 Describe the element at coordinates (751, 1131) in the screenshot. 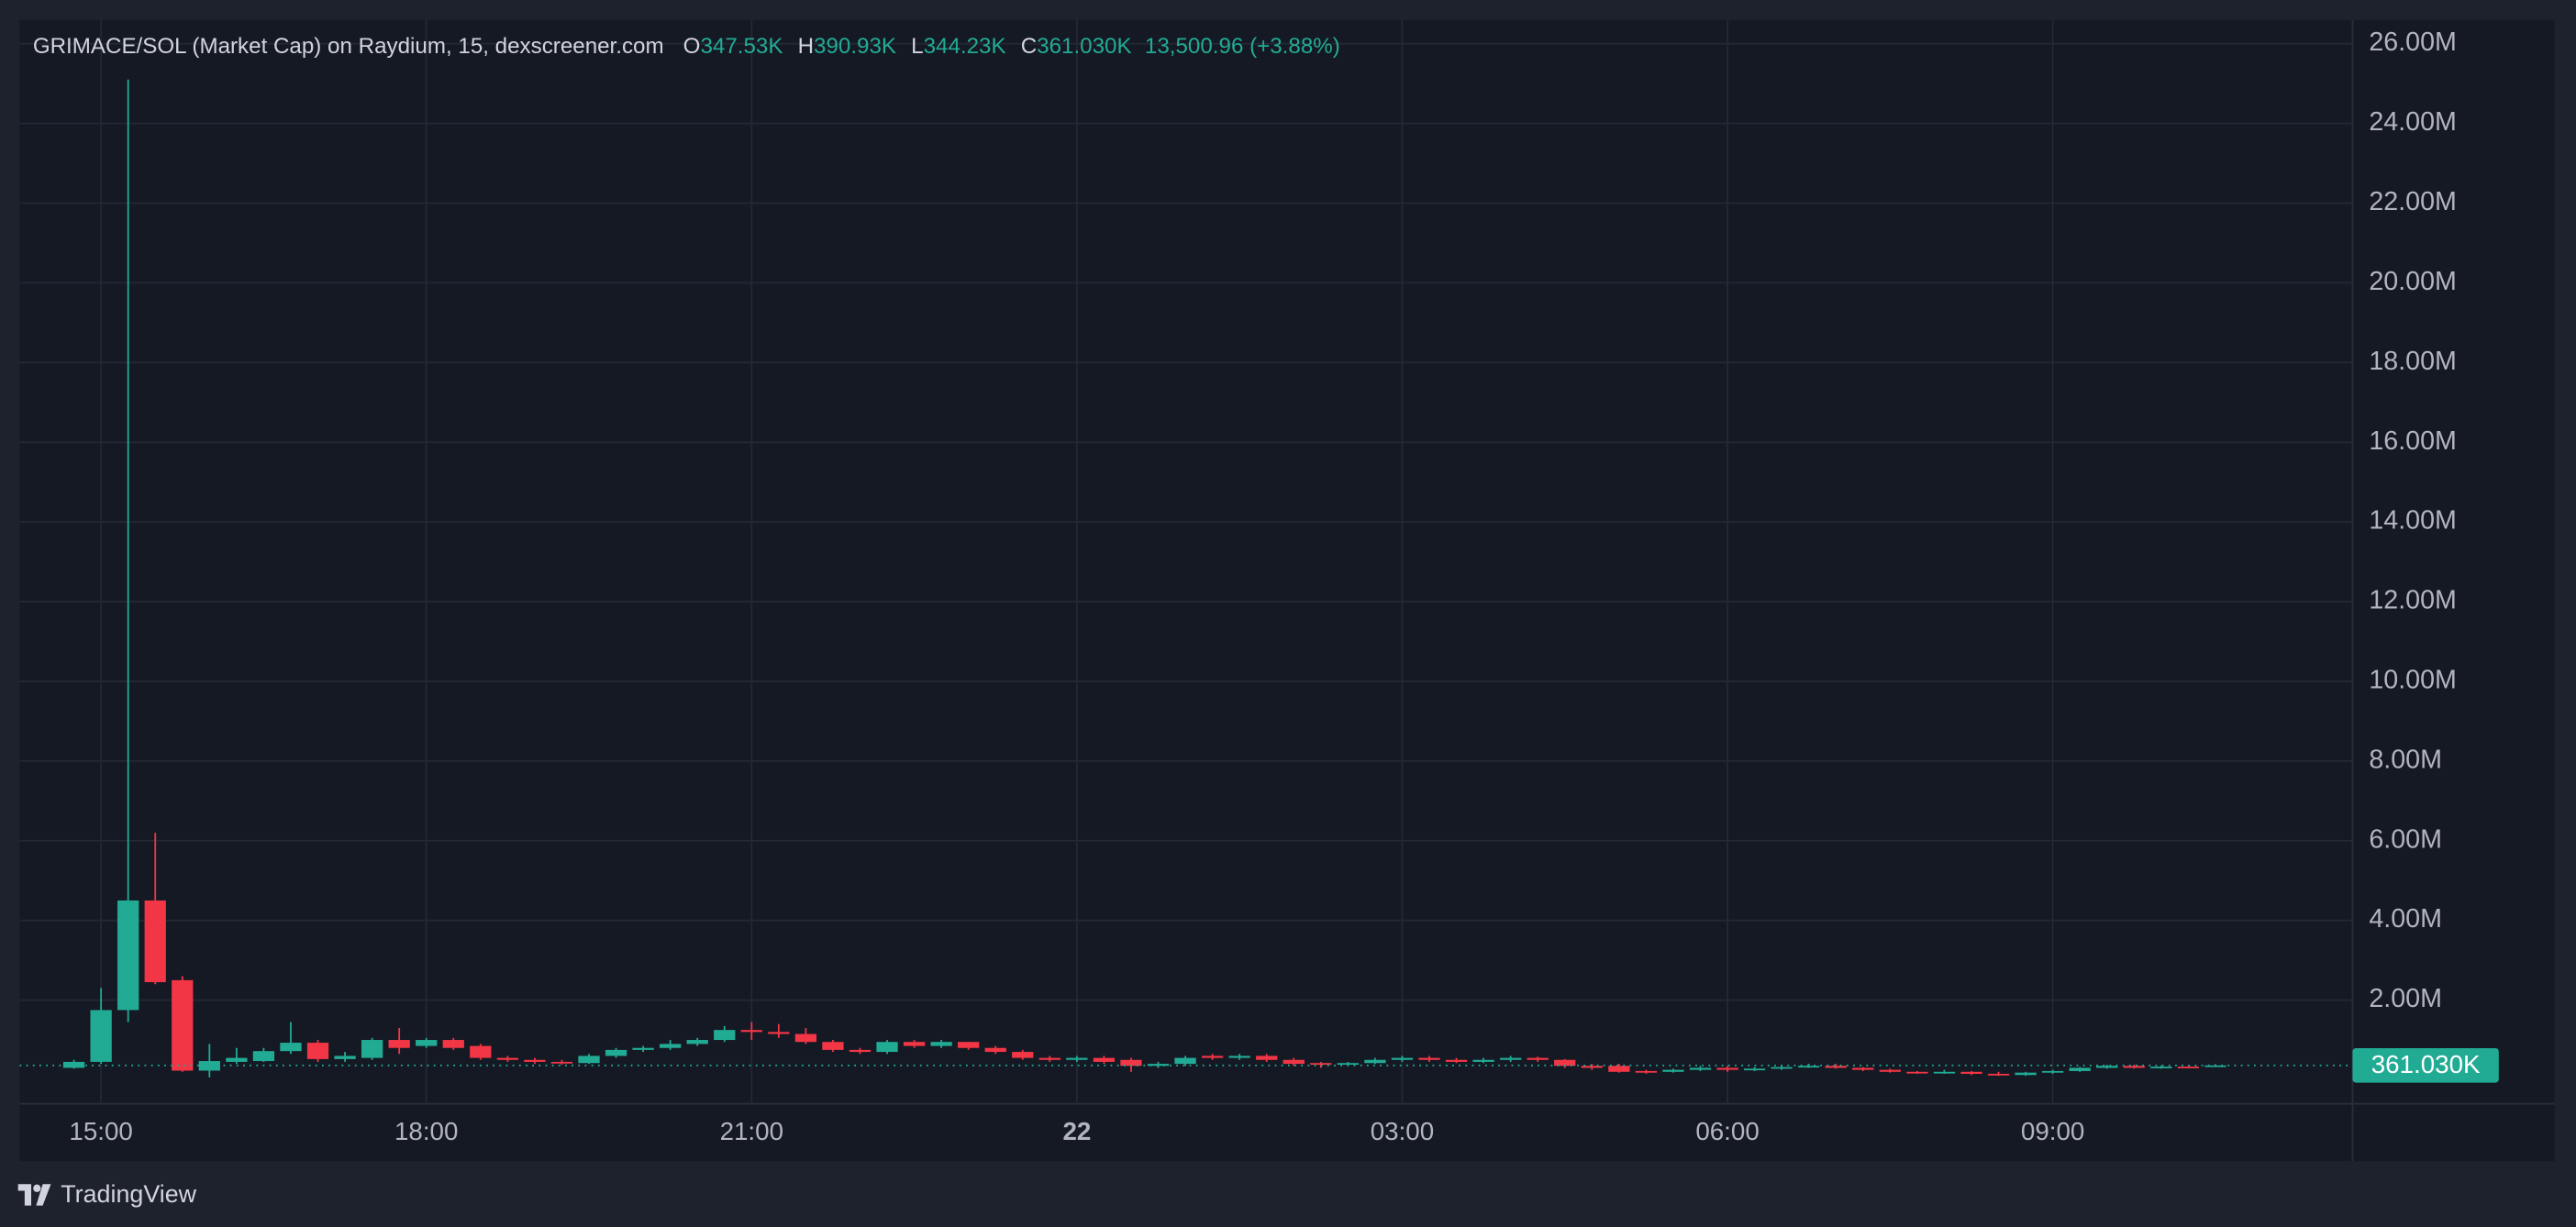

I see `x-tick-label: 21:00` at that location.